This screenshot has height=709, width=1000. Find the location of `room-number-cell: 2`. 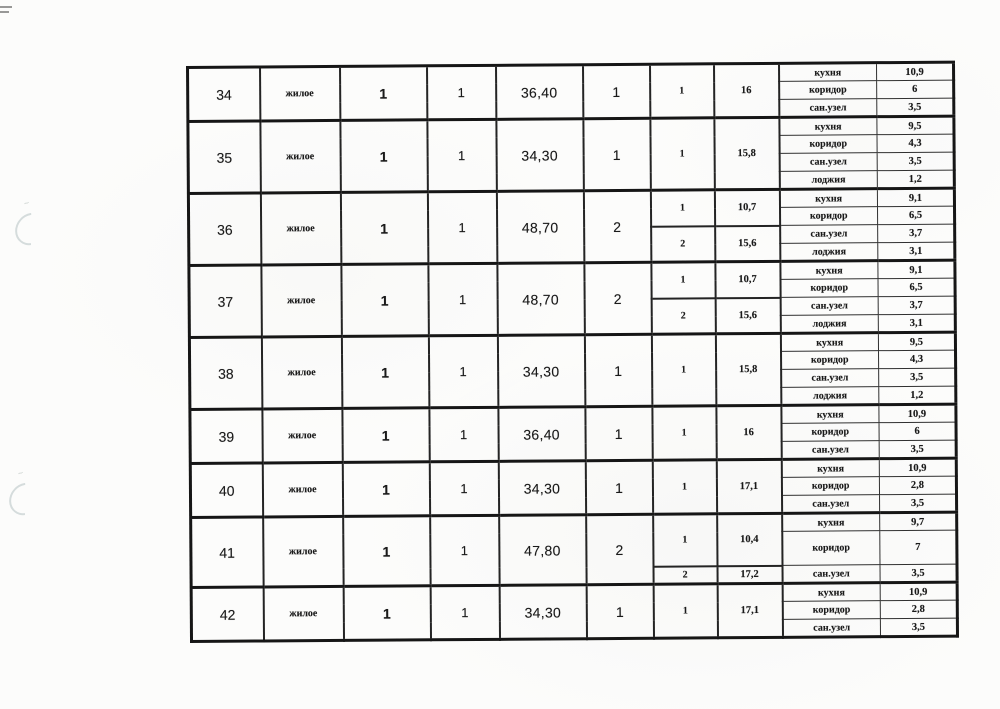

room-number-cell: 2 is located at coordinates (683, 316).